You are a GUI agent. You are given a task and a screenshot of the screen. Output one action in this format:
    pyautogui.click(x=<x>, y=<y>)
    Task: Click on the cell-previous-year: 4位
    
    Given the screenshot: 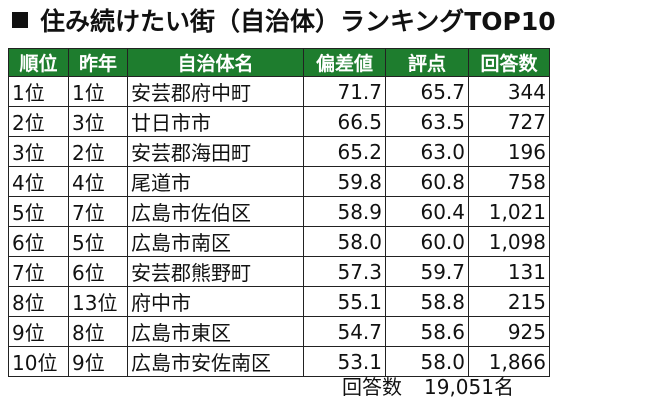 What is the action you would take?
    pyautogui.click(x=98, y=181)
    